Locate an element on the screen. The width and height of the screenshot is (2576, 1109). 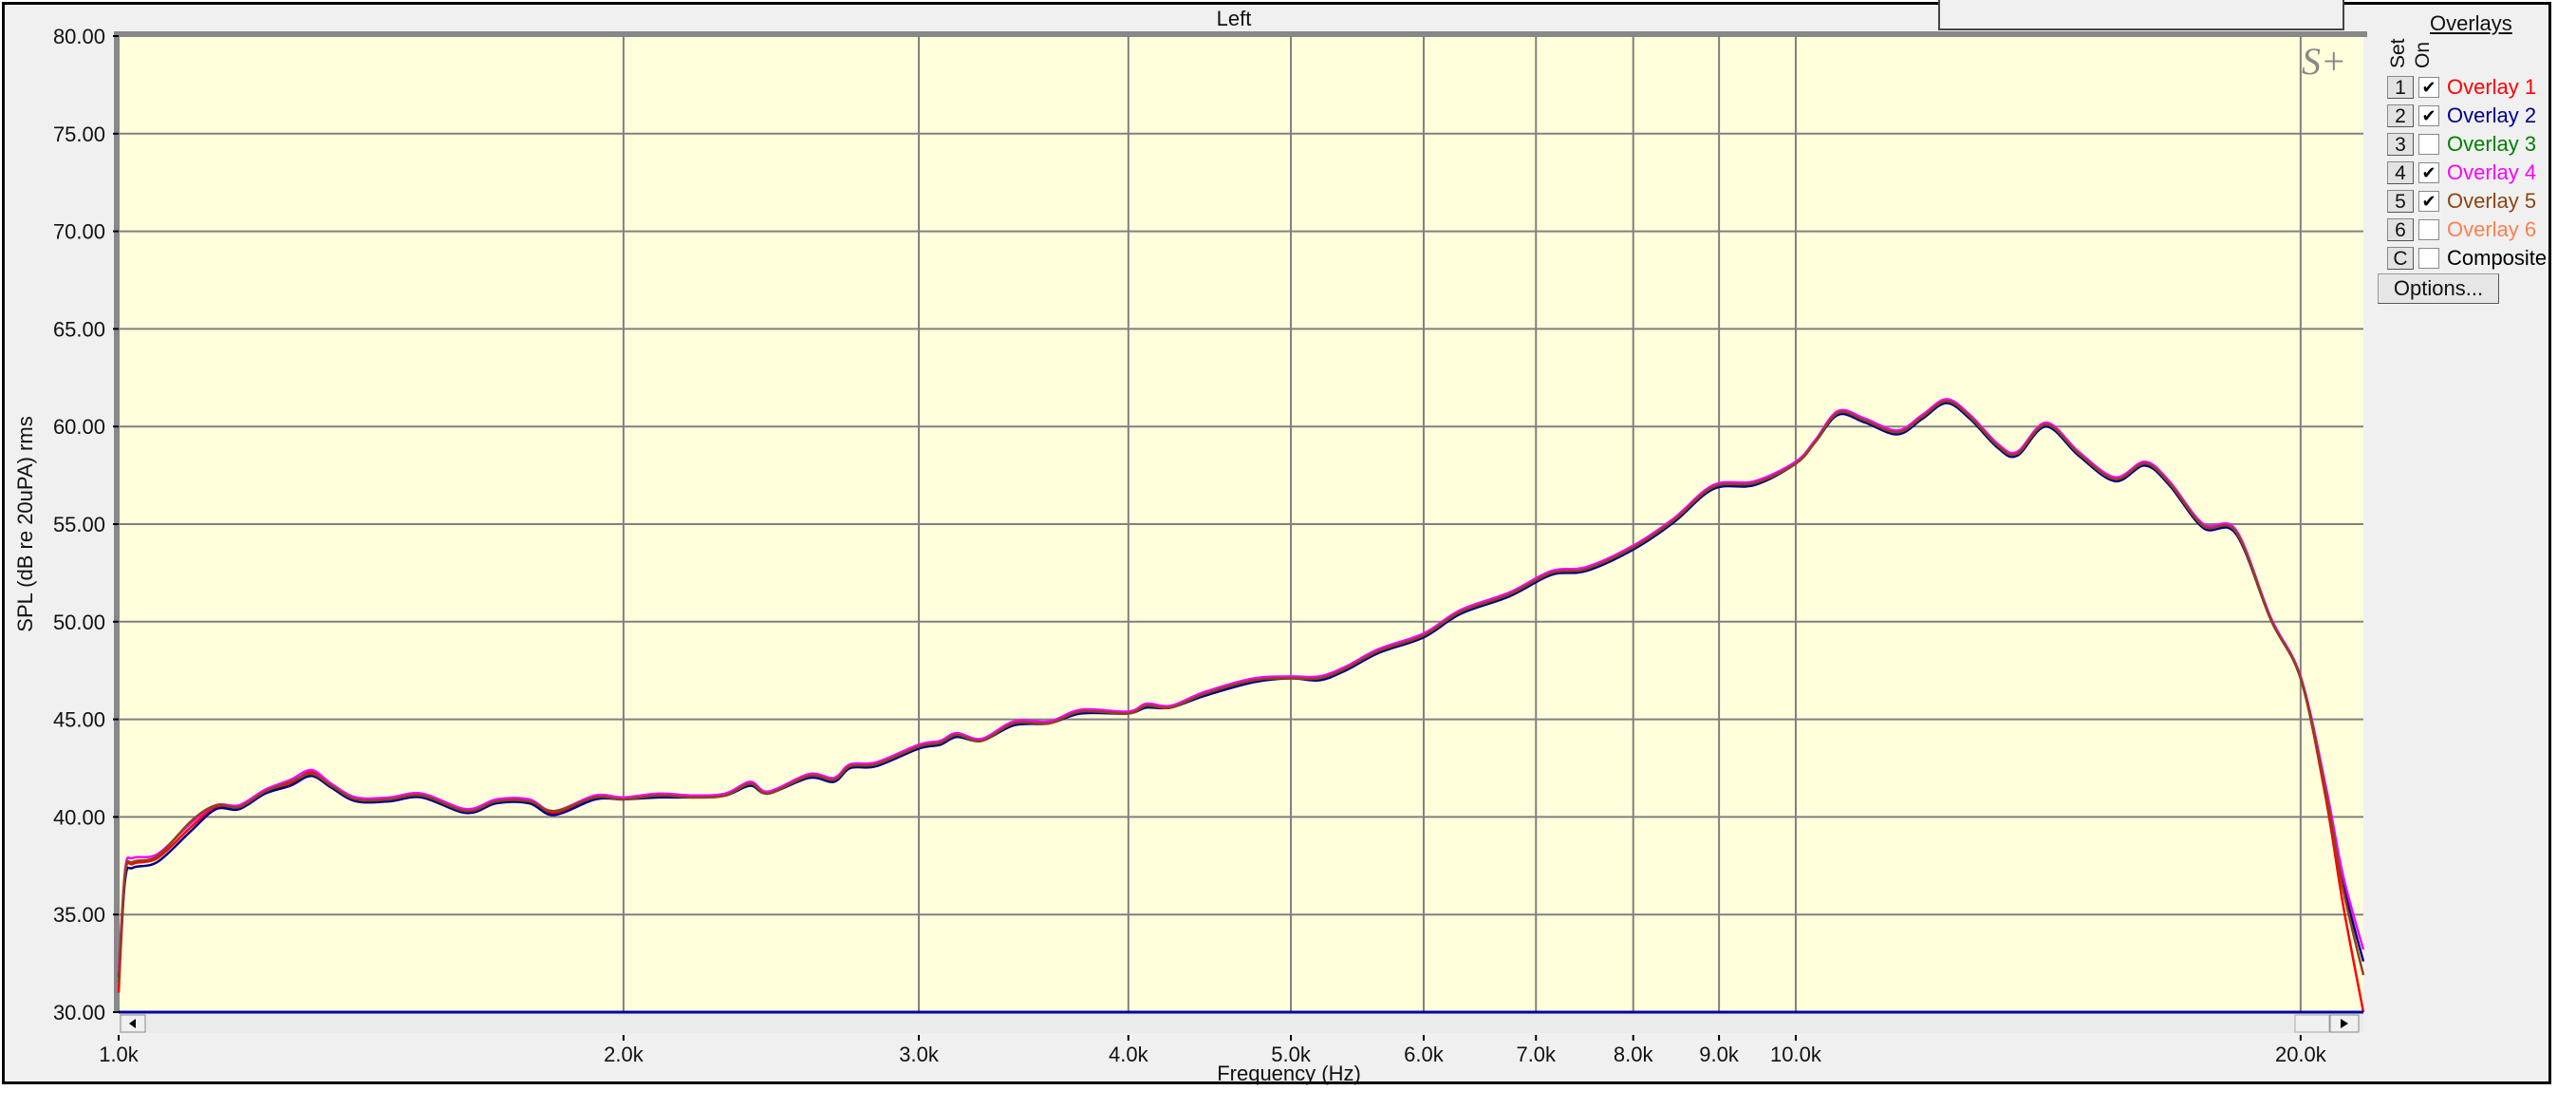
x-tick-label: 3.0k is located at coordinates (919, 1054).